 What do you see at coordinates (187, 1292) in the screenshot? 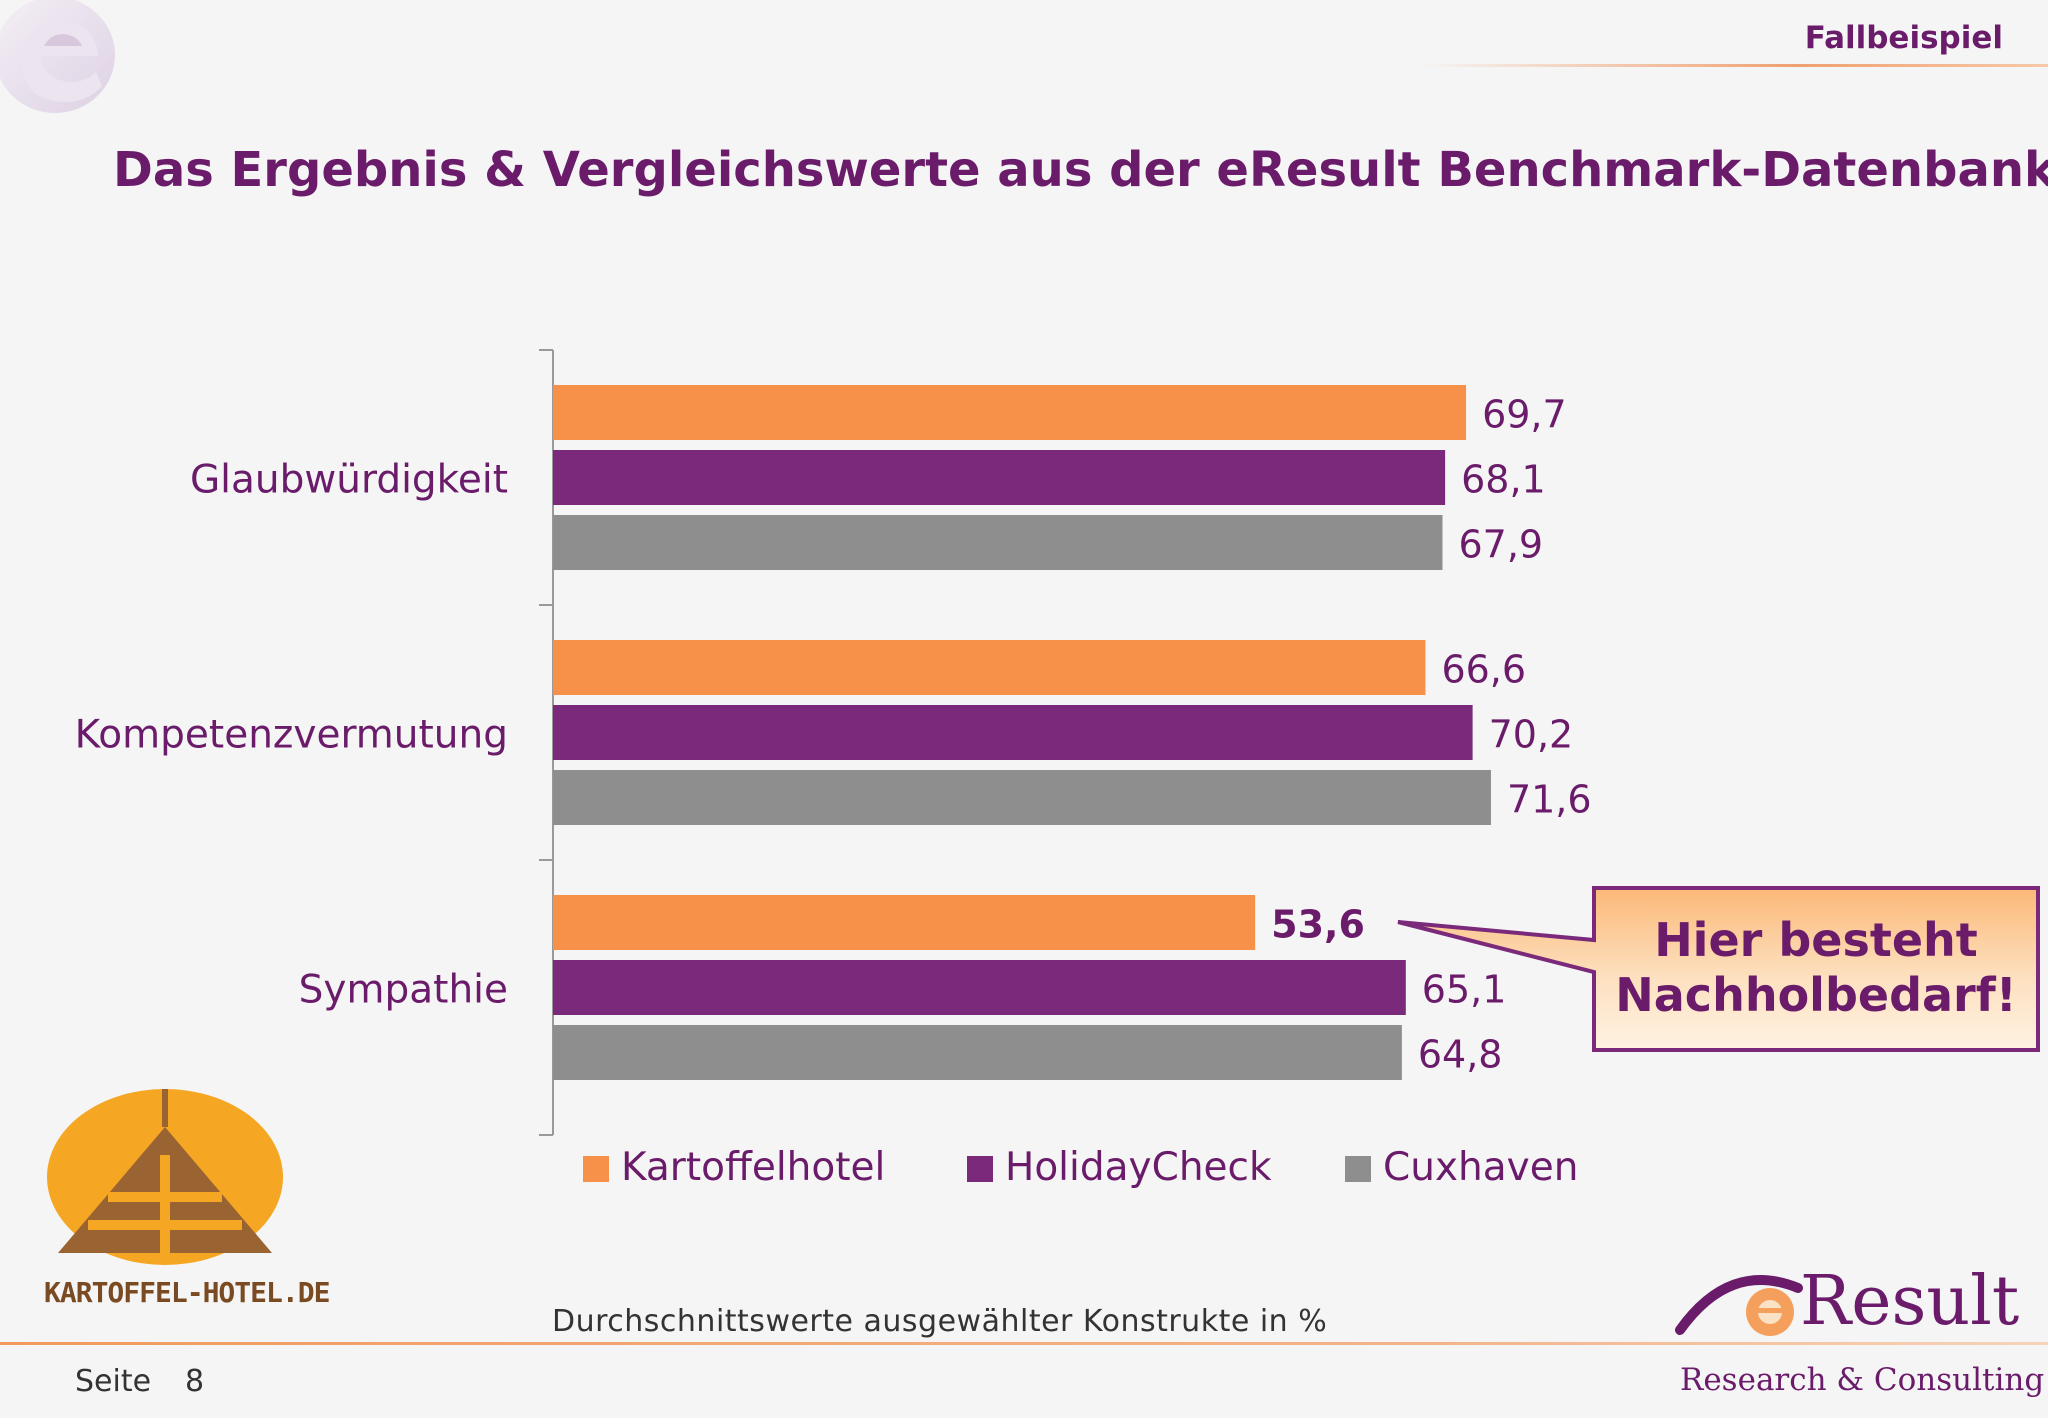
I see `hotel-logo-text: KARTOFFEL-HOTEL.DE` at bounding box center [187, 1292].